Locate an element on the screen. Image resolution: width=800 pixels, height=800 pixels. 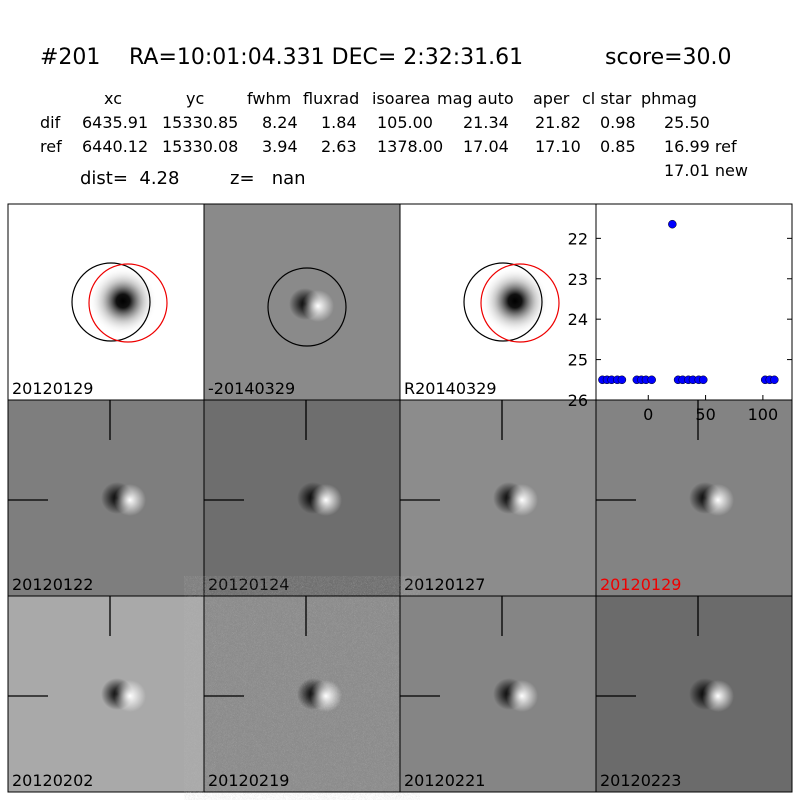
y-tick-label: 24 is located at coordinates (578, 319).